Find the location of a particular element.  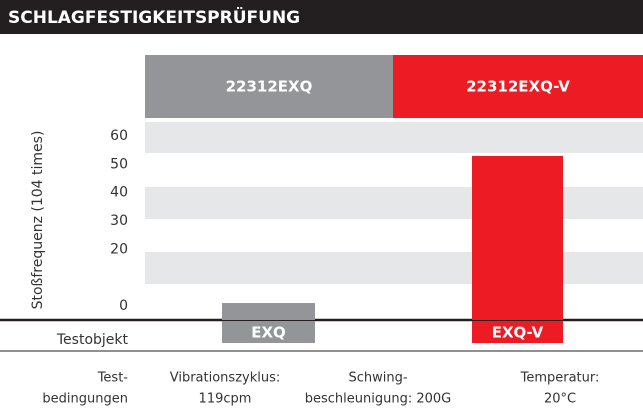

x-tick-label: EXQ is located at coordinates (268, 333).